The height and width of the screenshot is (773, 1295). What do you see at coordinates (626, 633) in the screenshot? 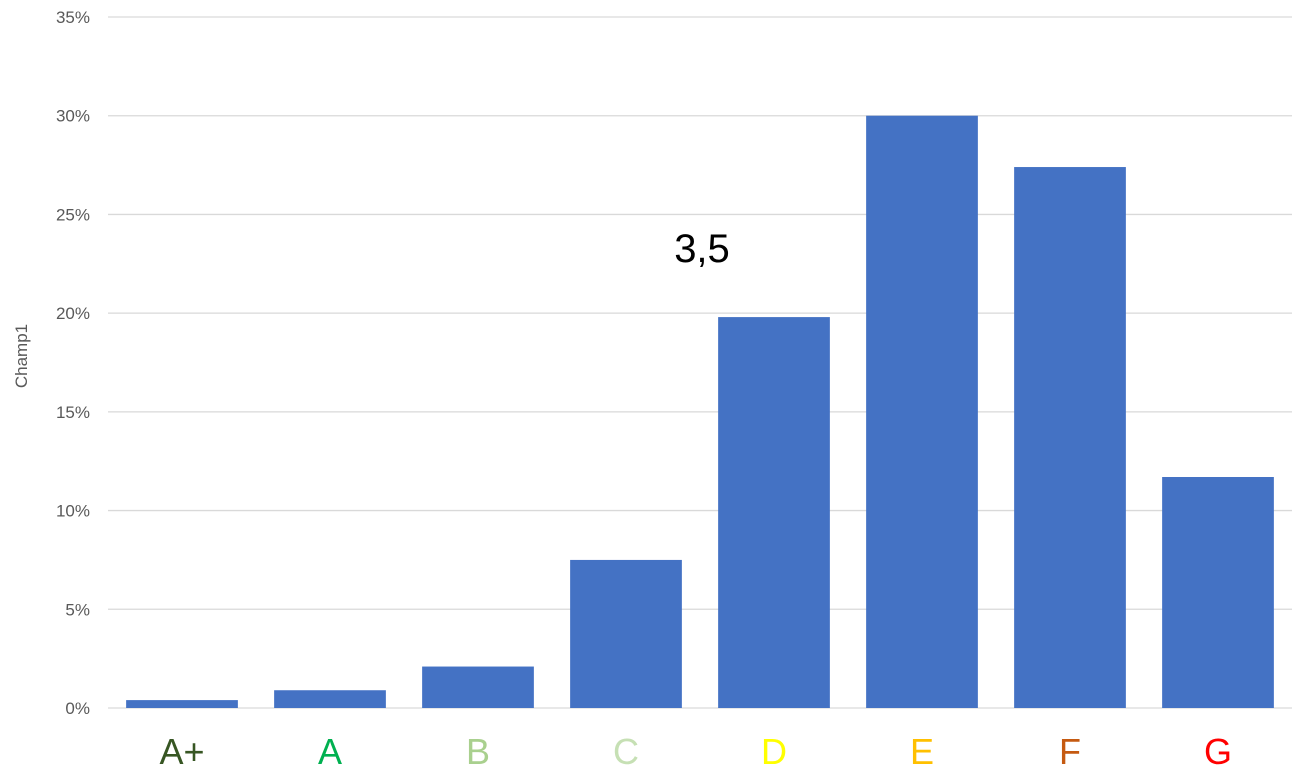
I see `bar-c` at bounding box center [626, 633].